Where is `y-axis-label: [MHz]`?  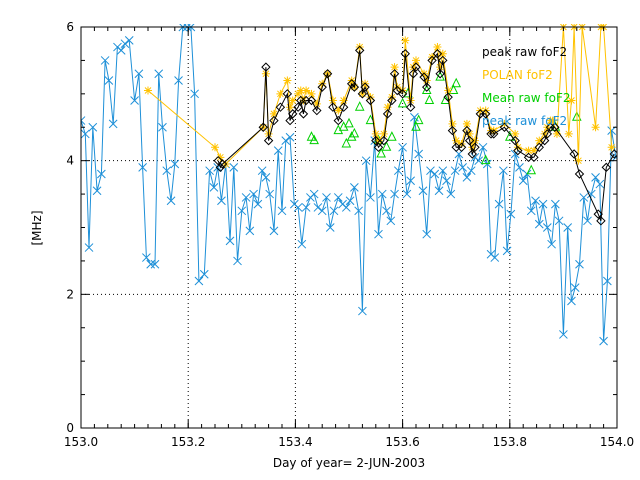 y-axis-label: [MHz] is located at coordinates (37, 227).